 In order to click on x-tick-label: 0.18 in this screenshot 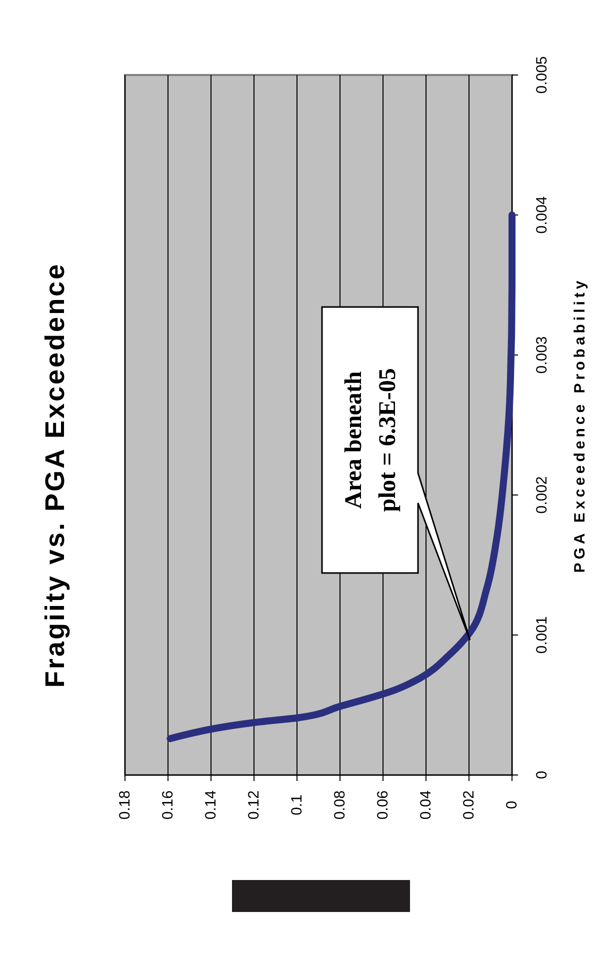, I will do `click(125, 805)`.